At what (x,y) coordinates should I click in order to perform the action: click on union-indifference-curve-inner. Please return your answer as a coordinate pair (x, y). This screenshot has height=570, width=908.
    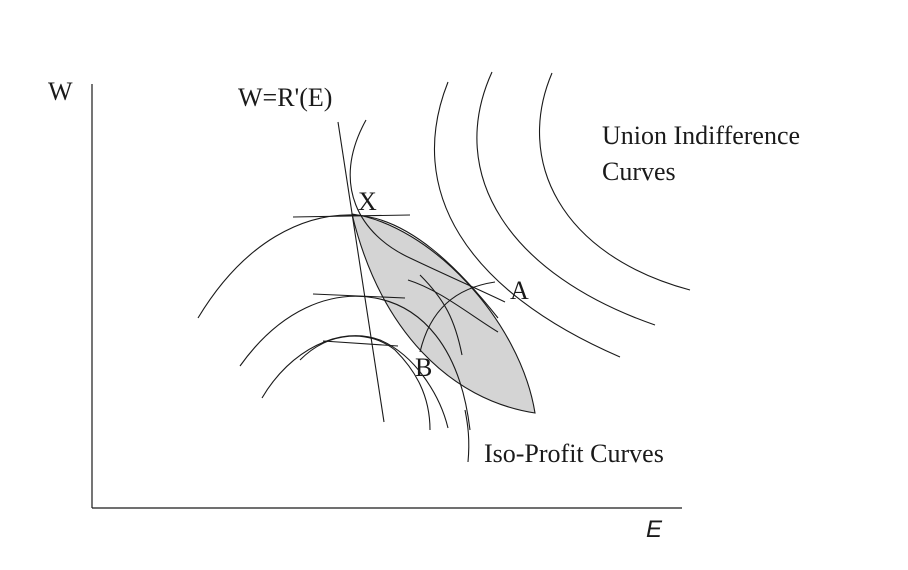
    Looking at the image, I should click on (457, 317).